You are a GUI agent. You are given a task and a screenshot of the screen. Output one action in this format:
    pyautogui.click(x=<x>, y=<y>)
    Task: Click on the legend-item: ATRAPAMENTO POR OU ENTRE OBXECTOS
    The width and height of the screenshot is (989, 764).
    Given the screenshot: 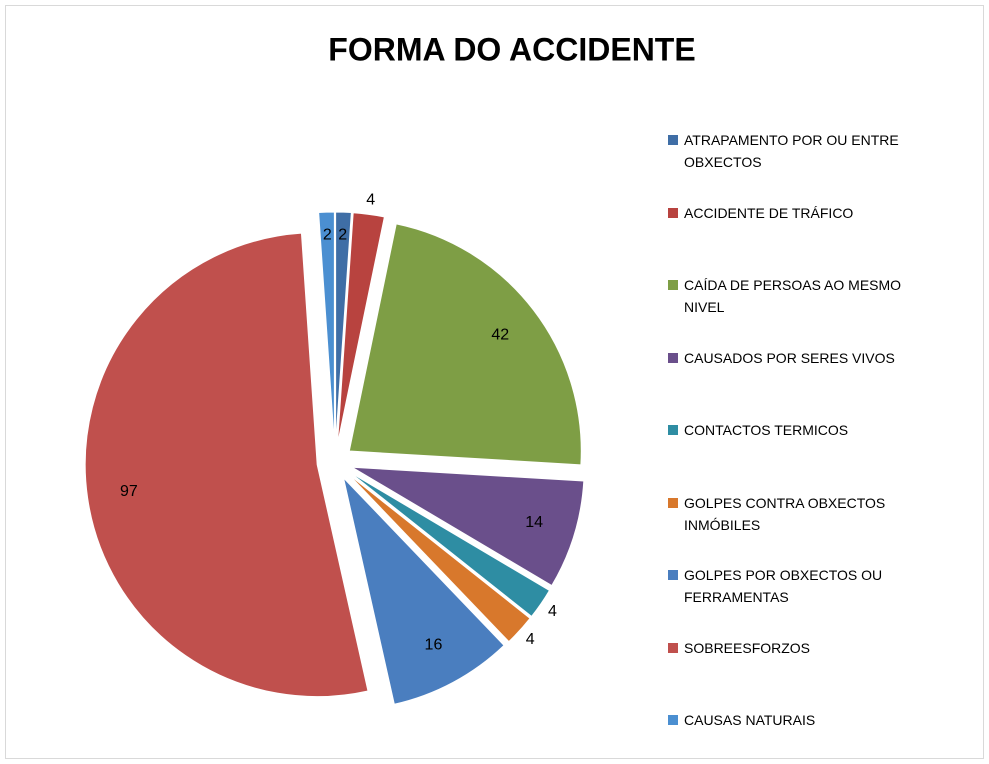 What is the action you would take?
    pyautogui.click(x=795, y=151)
    